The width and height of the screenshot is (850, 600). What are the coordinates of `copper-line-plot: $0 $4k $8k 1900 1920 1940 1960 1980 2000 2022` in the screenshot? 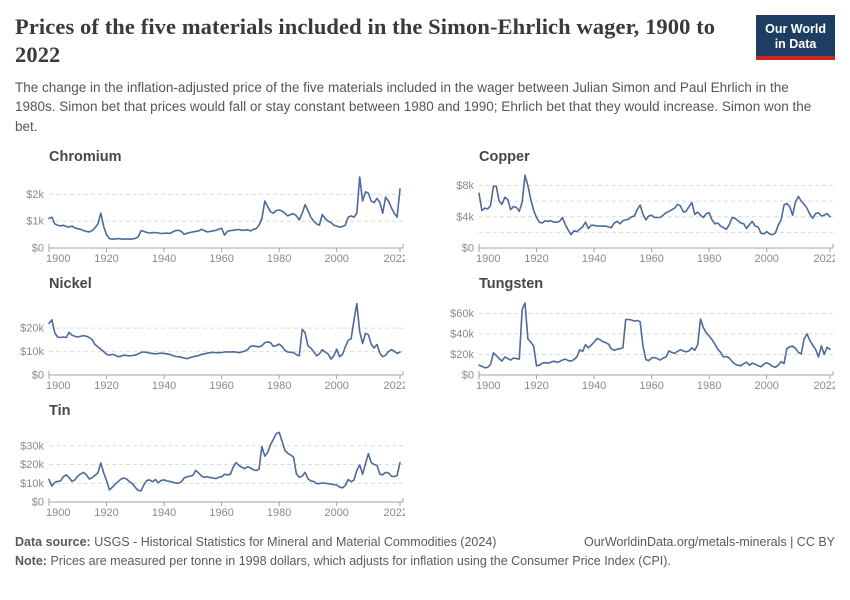 It's located at (645, 219).